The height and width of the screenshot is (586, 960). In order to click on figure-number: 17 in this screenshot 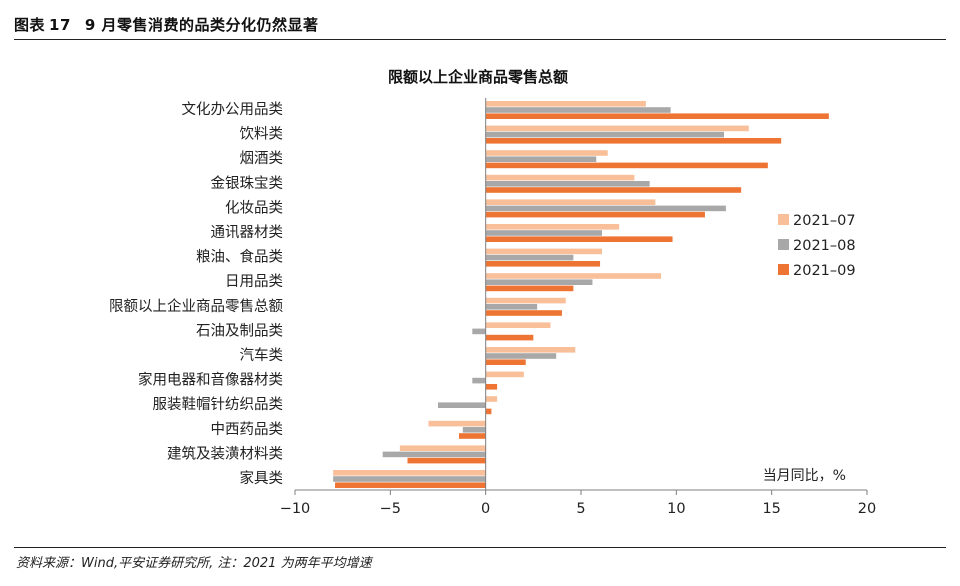, I will do `click(60, 25)`.